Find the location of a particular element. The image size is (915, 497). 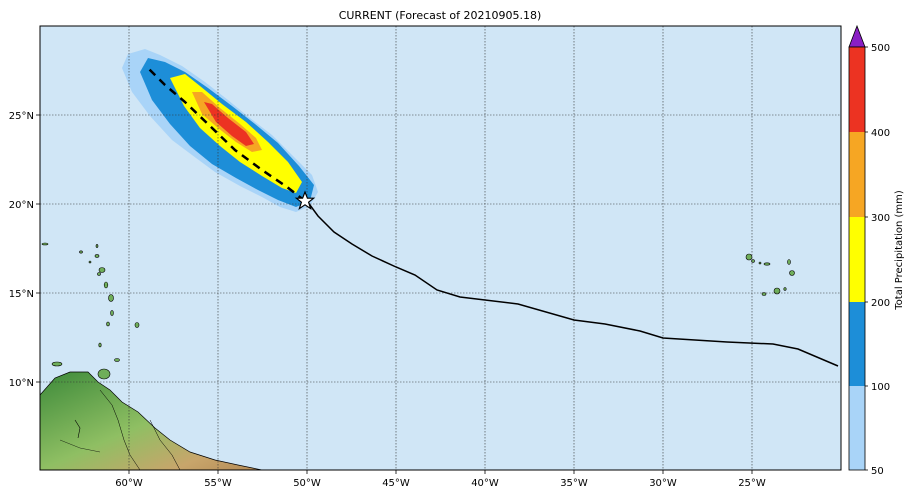

colorbar-tick-label: 300 is located at coordinates (880, 218).